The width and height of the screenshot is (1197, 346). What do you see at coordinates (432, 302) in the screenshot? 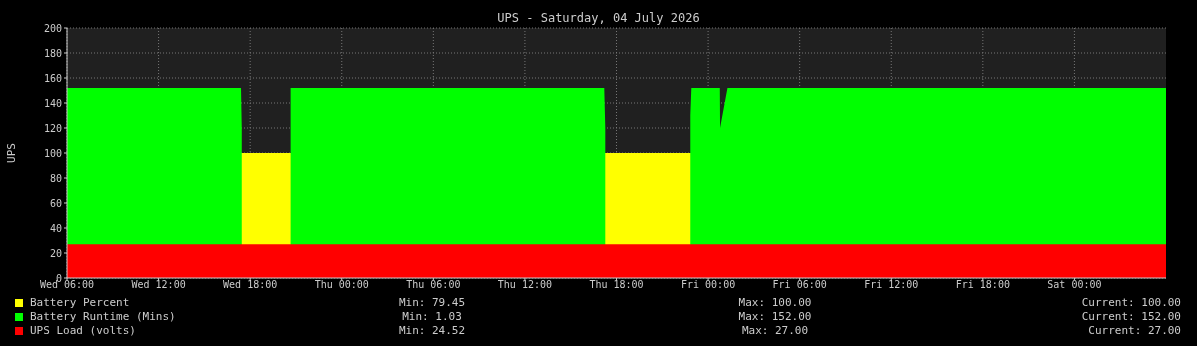
I see `text: Min: 79.45` at bounding box center [432, 302].